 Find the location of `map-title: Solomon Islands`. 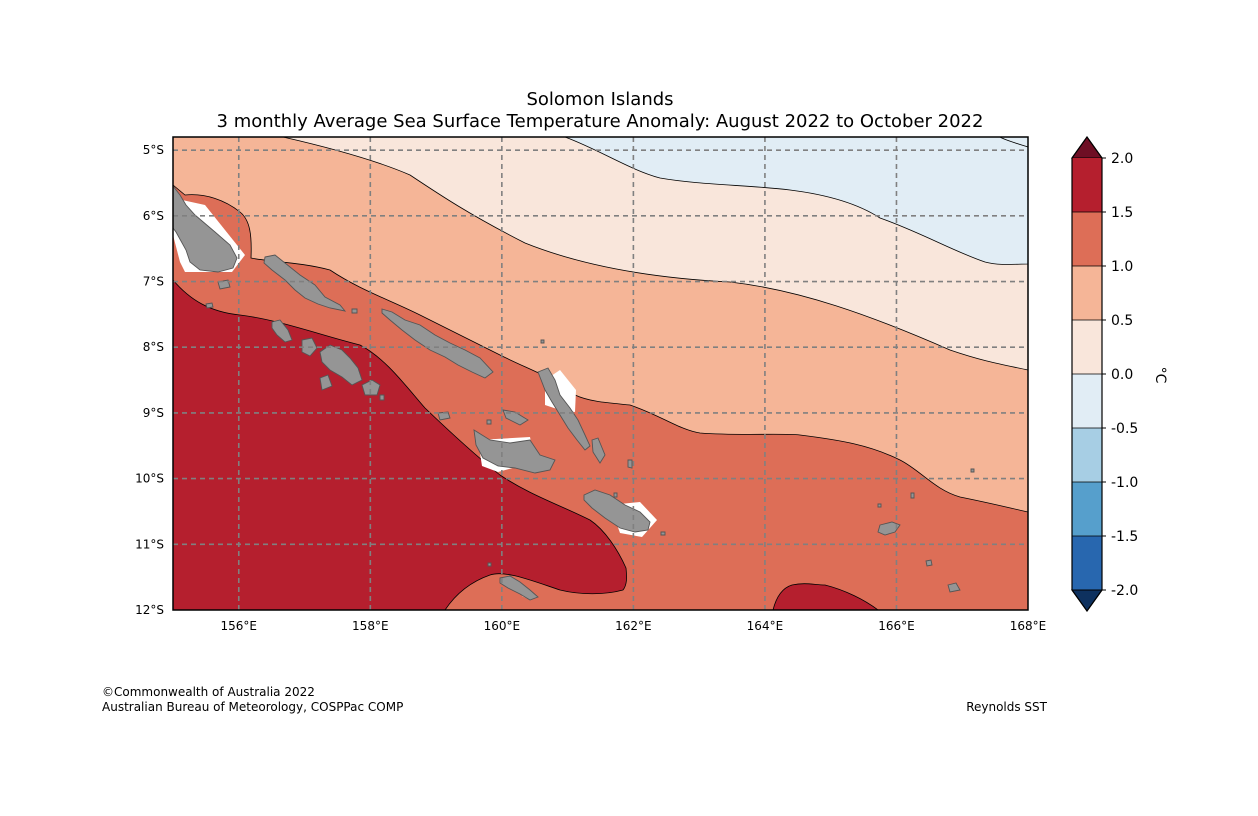

map-title: Solomon Islands is located at coordinates (599, 99).